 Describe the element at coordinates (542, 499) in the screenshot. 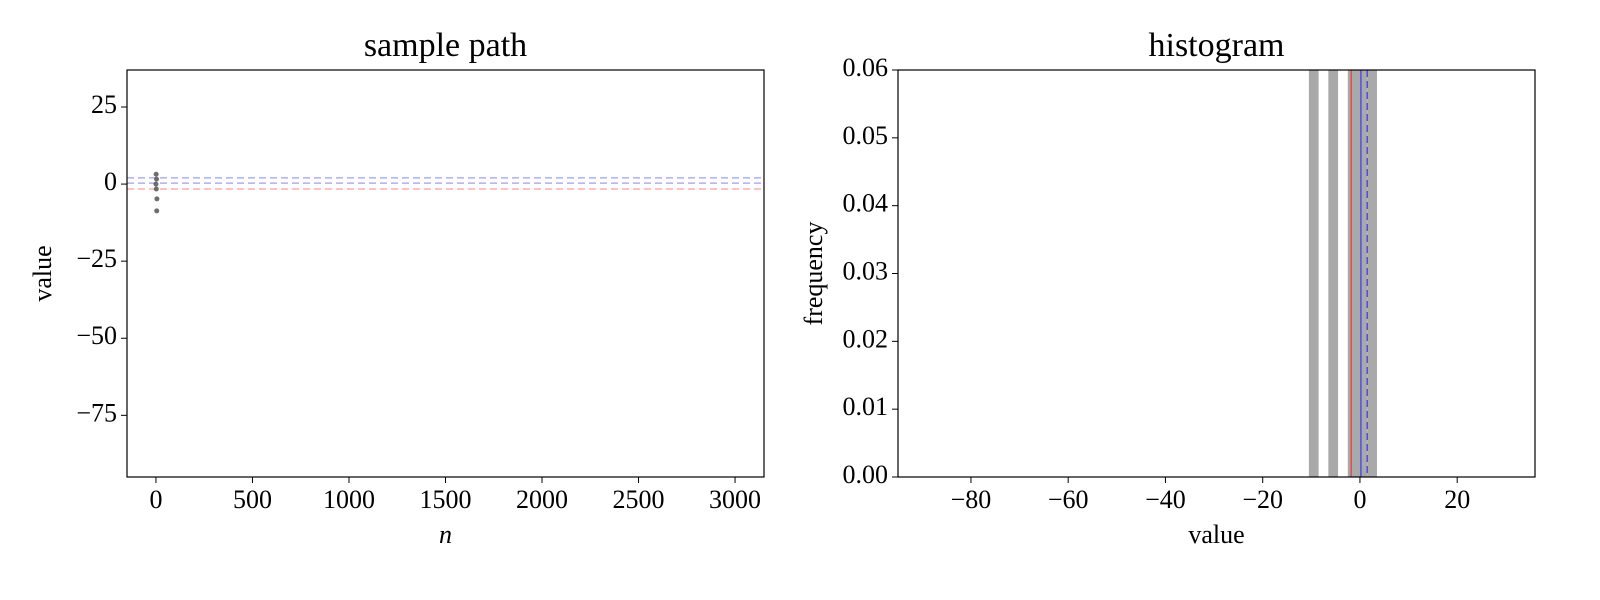

I see `x-tick-label: 2000` at that location.